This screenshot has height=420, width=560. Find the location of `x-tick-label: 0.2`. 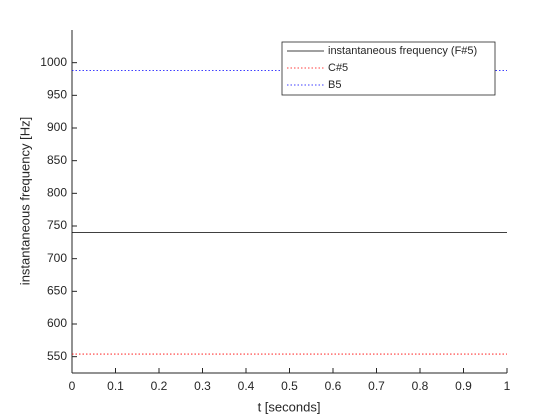

x-tick-label: 0.2 is located at coordinates (159, 386).